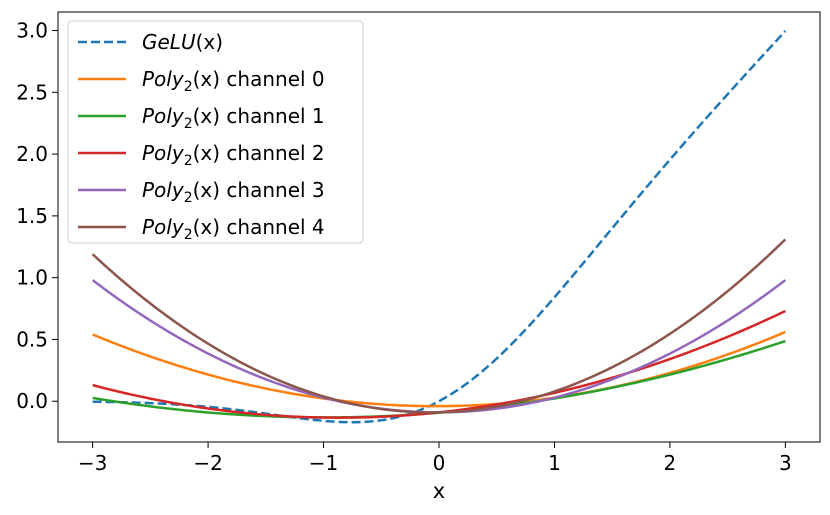 The width and height of the screenshot is (830, 515). I want to click on legend-entry-0: GeLU(x), so click(182, 42).